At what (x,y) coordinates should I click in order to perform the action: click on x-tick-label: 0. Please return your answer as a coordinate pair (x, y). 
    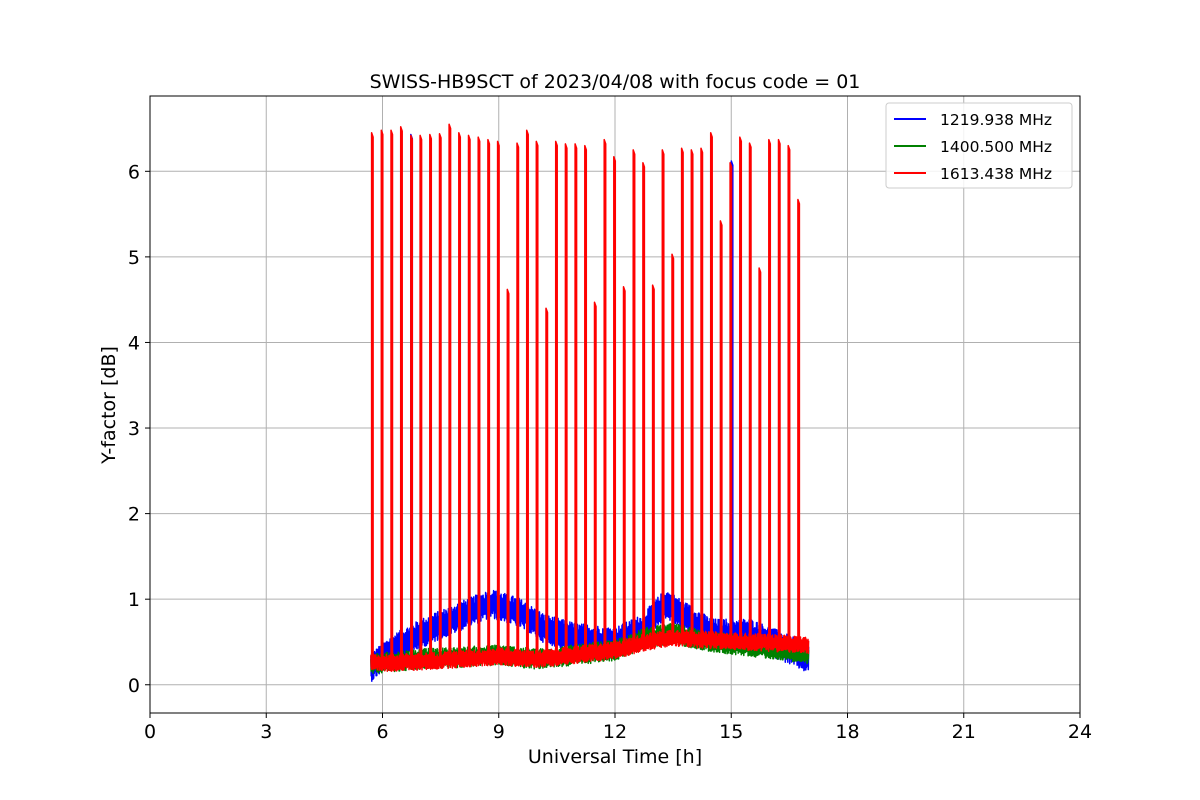
    Looking at the image, I should click on (150, 732).